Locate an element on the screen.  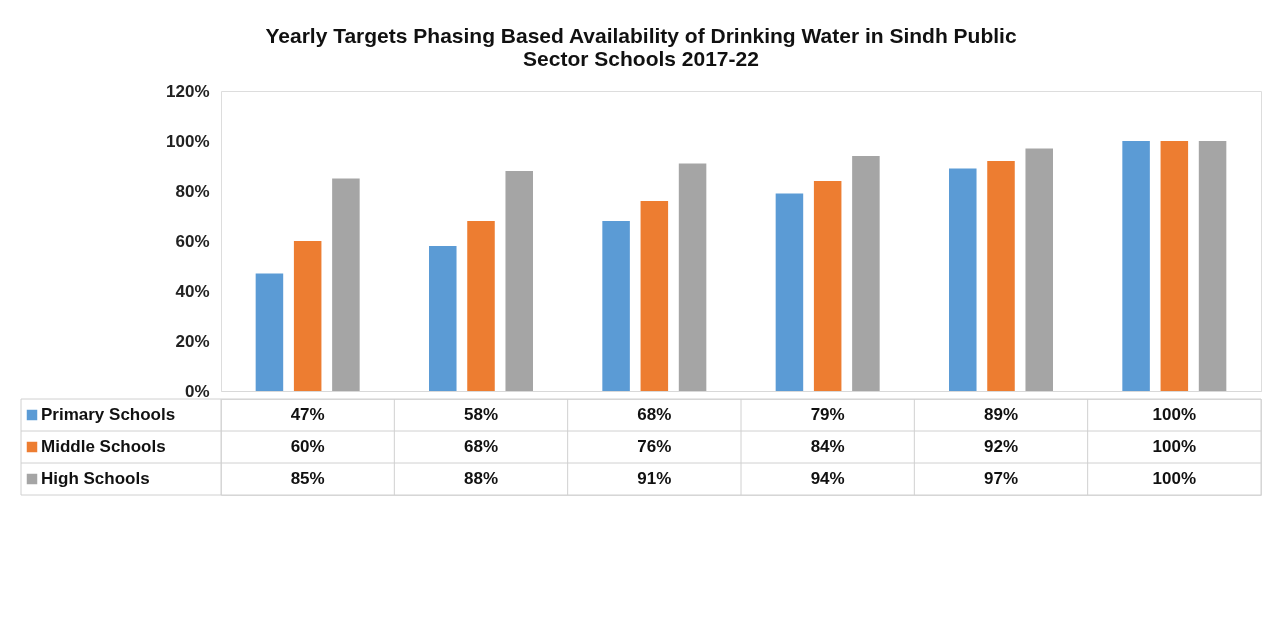
data-label: 58% is located at coordinates (481, 414).